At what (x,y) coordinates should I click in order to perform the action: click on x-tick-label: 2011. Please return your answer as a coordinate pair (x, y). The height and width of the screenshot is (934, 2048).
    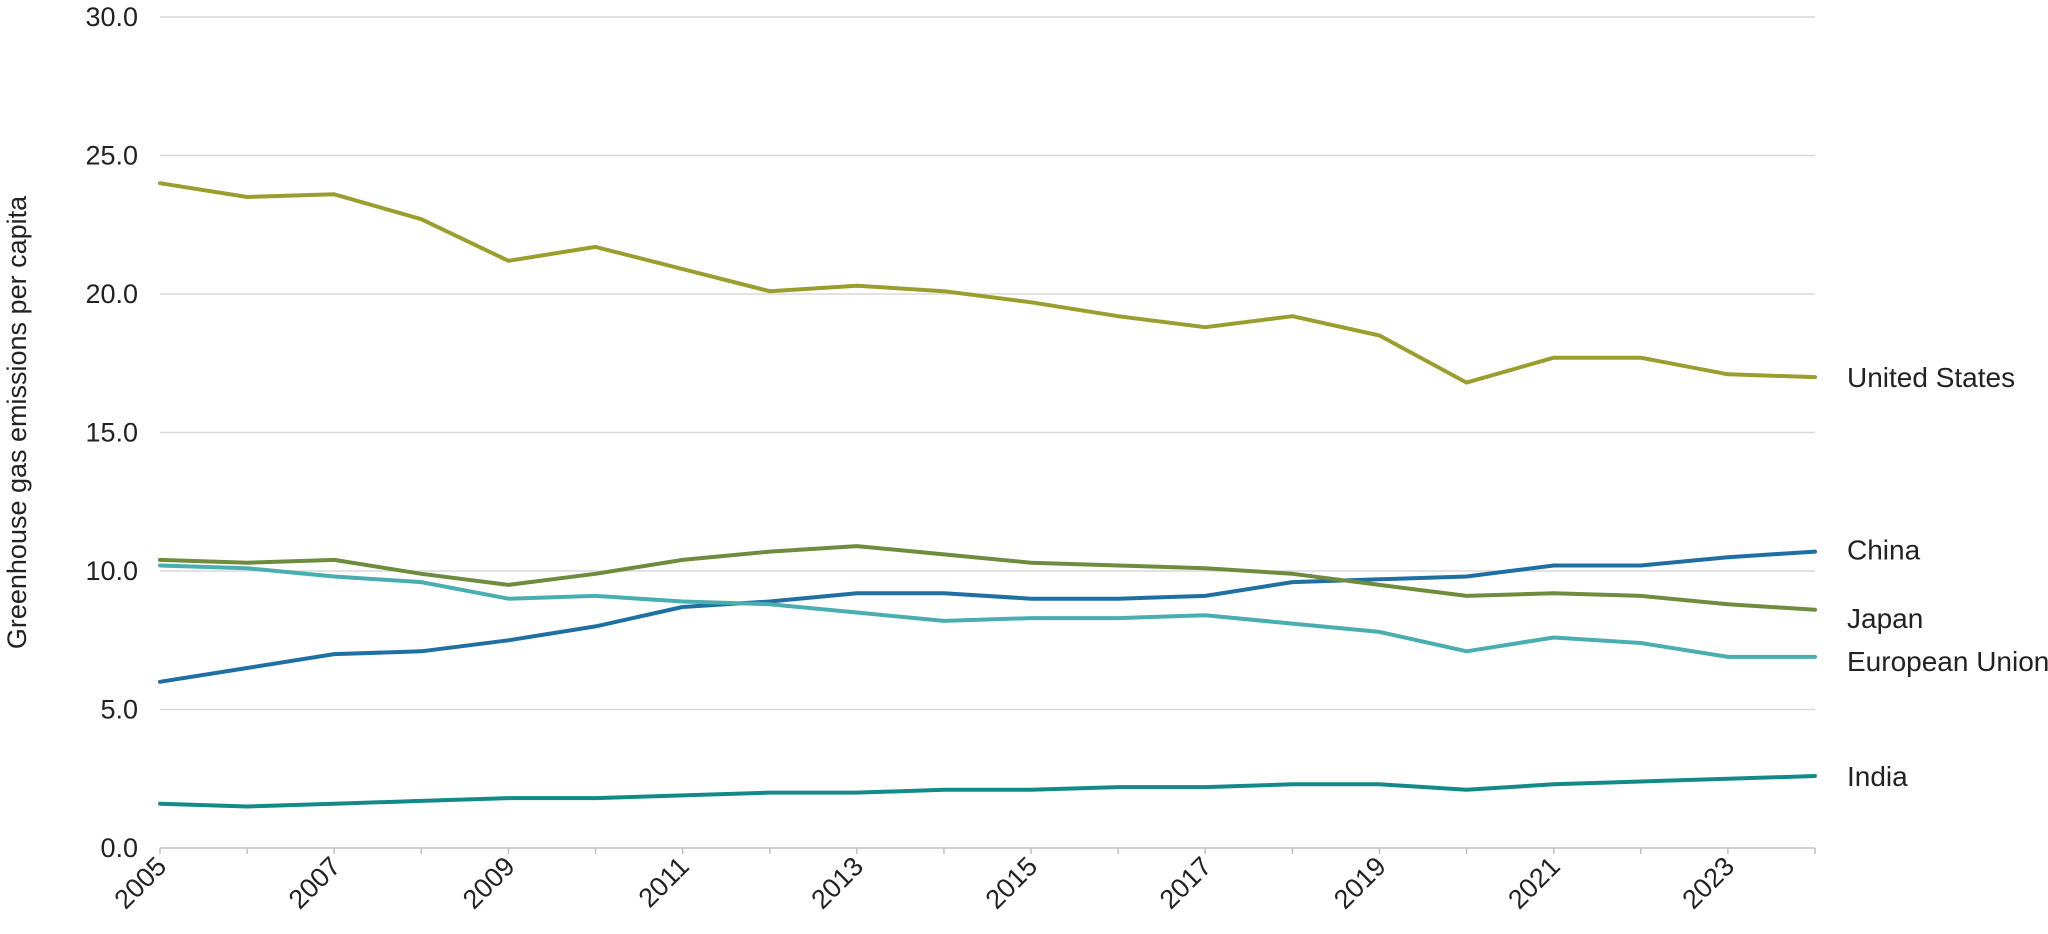
    Looking at the image, I should click on (664, 882).